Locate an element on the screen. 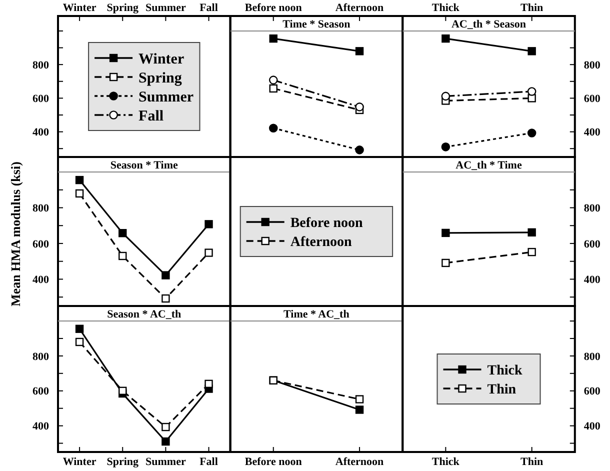 The image size is (610, 471). legend-label: Afternoon is located at coordinates (321, 242).